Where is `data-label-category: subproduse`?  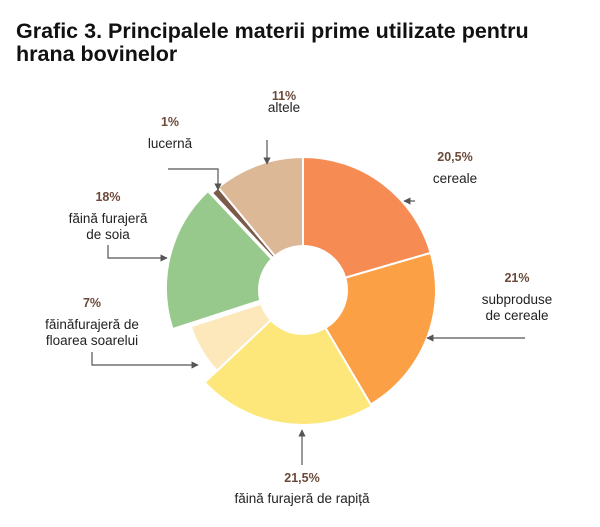
data-label-category: subproduse is located at coordinates (517, 299).